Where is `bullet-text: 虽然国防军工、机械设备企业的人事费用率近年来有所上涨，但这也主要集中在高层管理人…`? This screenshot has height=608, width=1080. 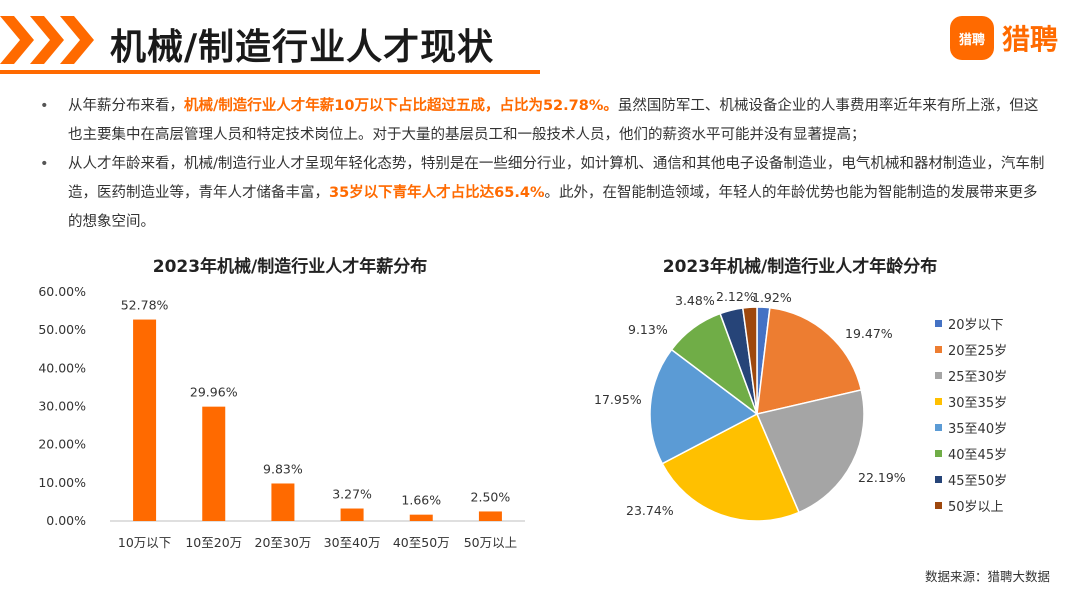 bullet-text: 虽然国防军工、机械设备企业的人事费用率近年来有所上涨，但这也主要集中在高层管理人… is located at coordinates (553, 120).